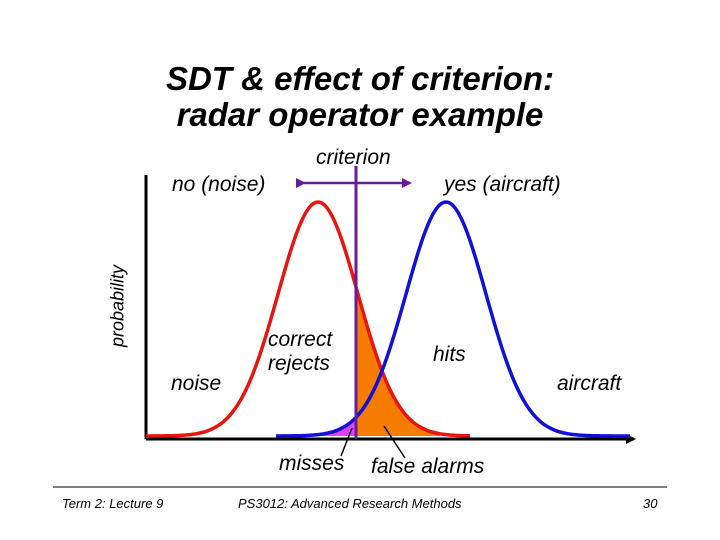 The height and width of the screenshot is (540, 720). Describe the element at coordinates (117, 306) in the screenshot. I see `y-axis-label: probability` at that location.